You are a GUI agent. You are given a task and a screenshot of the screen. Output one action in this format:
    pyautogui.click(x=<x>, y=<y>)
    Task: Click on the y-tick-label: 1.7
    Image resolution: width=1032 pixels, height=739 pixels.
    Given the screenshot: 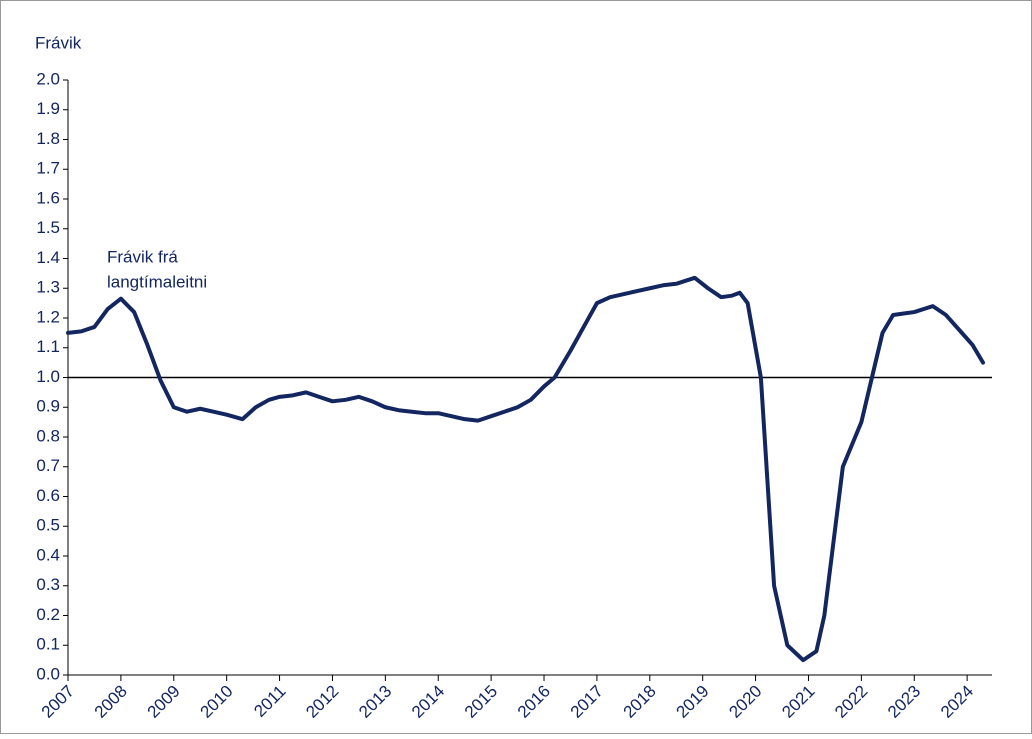 What is the action you would take?
    pyautogui.click(x=48, y=168)
    